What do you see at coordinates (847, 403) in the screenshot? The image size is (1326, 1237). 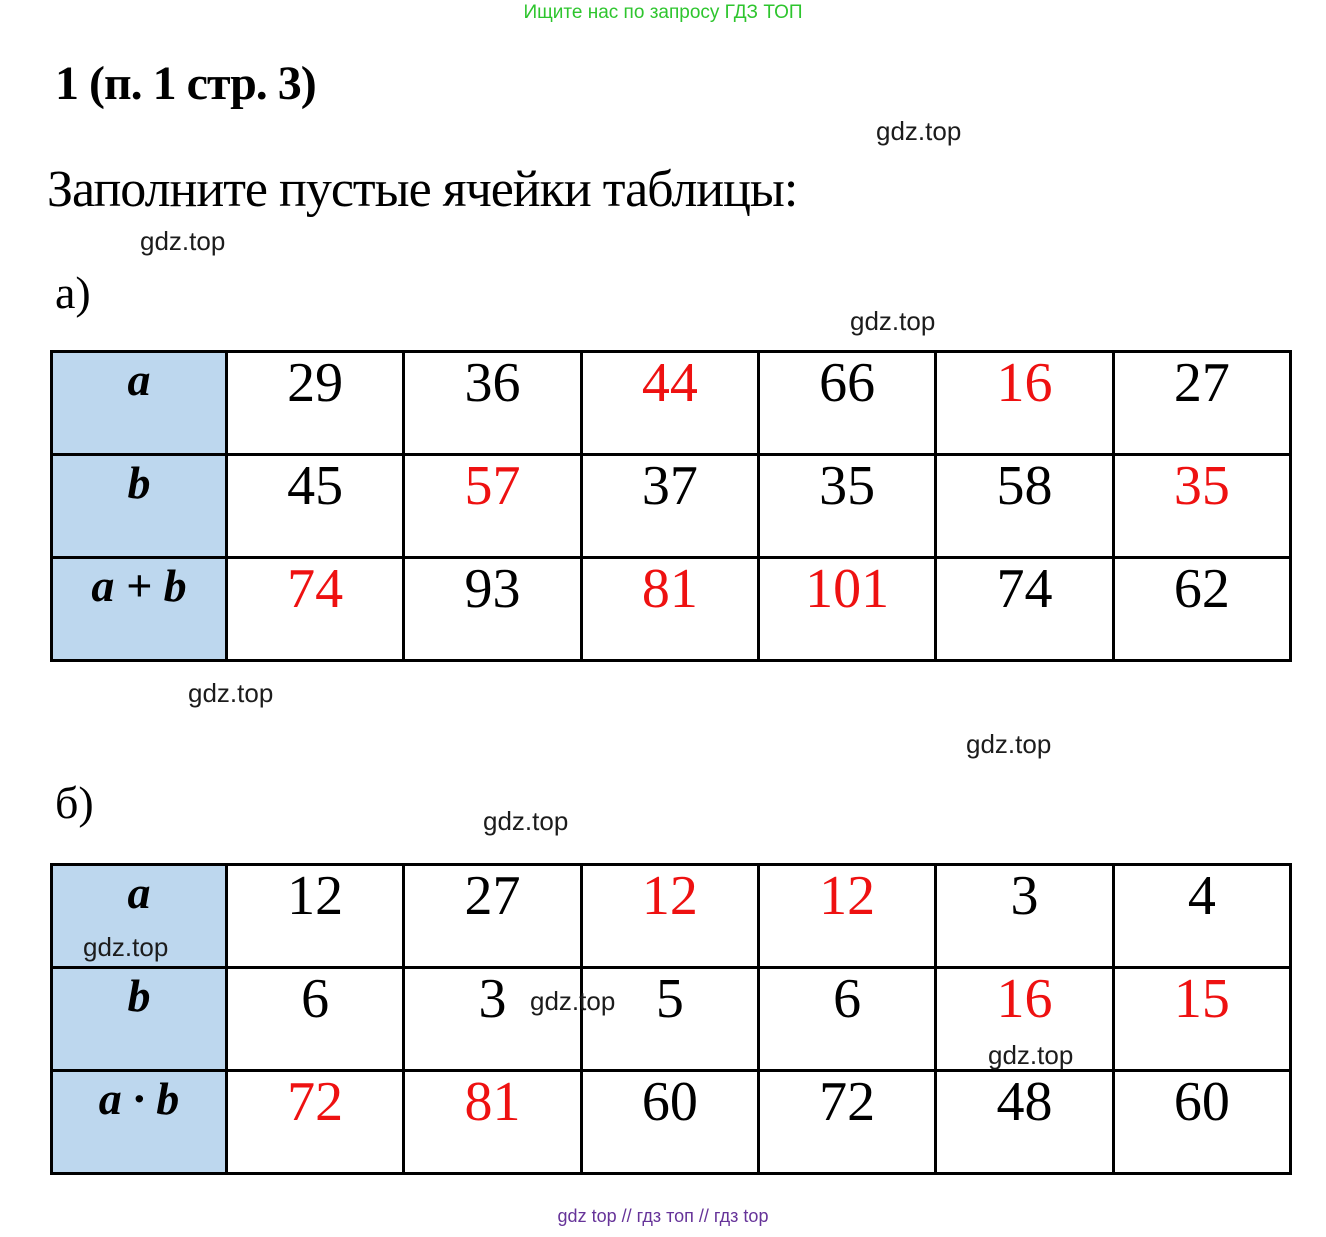 I see `table-cell: 66` at bounding box center [847, 403].